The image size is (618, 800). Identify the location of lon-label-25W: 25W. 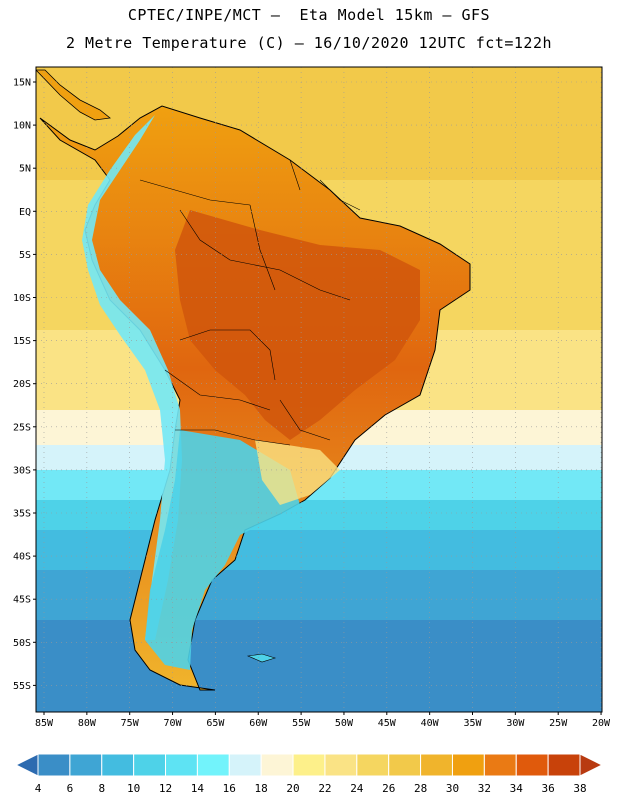
(558, 723).